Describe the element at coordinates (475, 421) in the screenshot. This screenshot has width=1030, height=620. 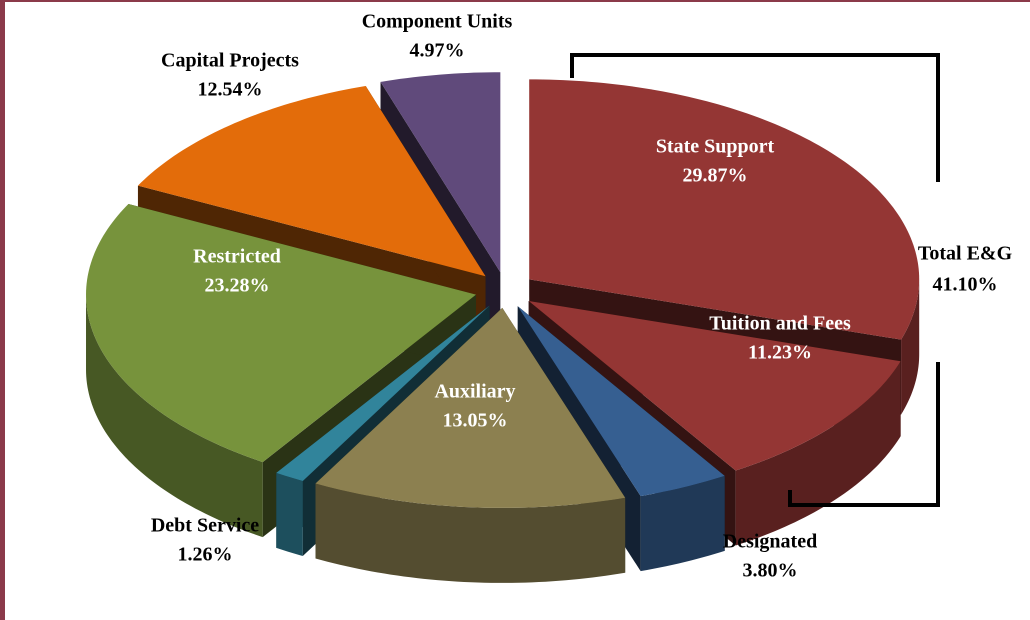
I see `slice-value-label: 13.05%` at that location.